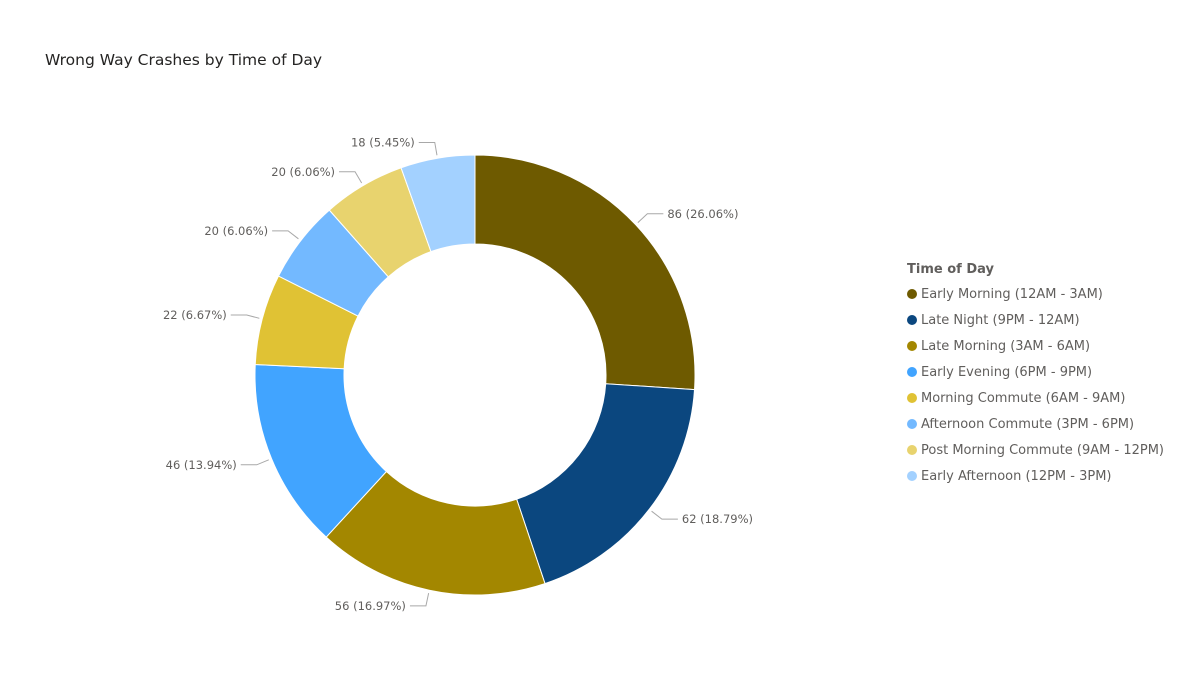 The image size is (1204, 683). Describe the element at coordinates (950, 269) in the screenshot. I see `legend-title: Time of Day` at that location.